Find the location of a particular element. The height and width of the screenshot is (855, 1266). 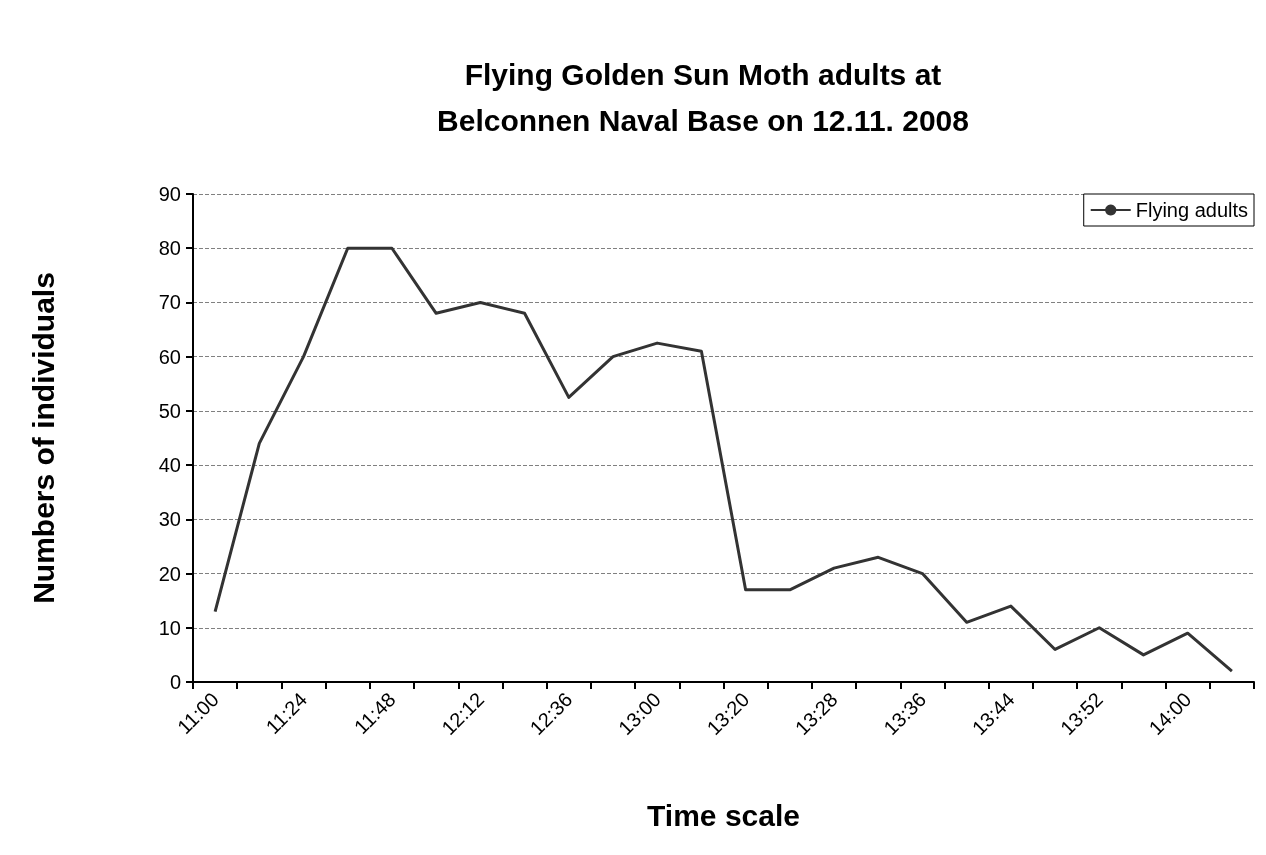

y-tick-label: 30 is located at coordinates (169, 519).